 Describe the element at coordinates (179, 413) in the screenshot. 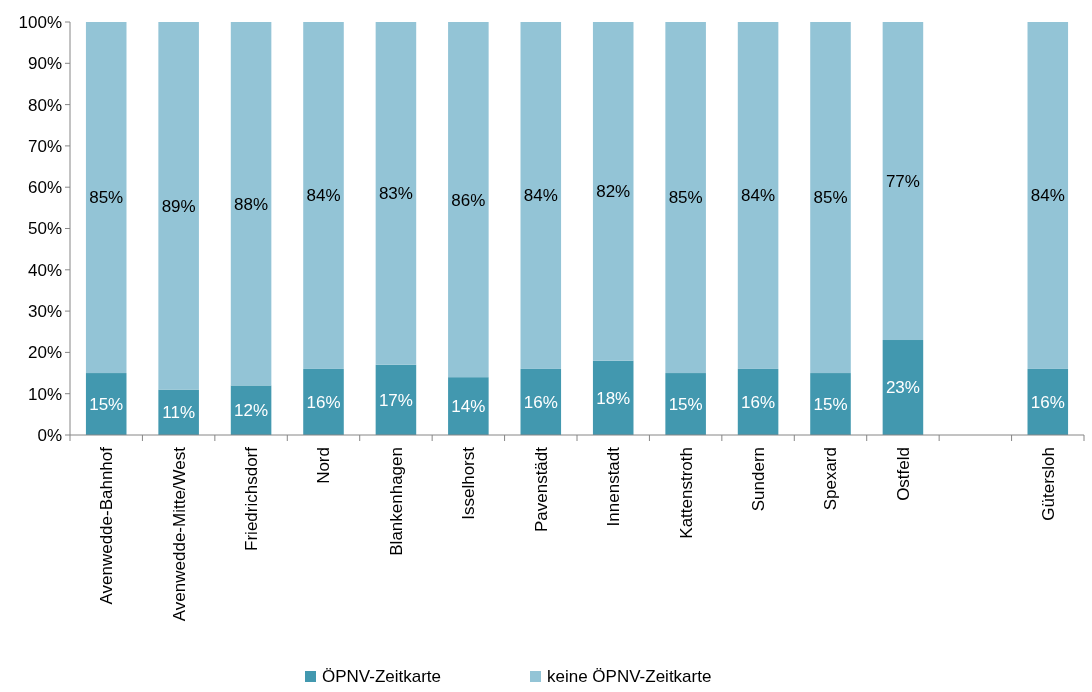

I see `data-label: 11%` at that location.